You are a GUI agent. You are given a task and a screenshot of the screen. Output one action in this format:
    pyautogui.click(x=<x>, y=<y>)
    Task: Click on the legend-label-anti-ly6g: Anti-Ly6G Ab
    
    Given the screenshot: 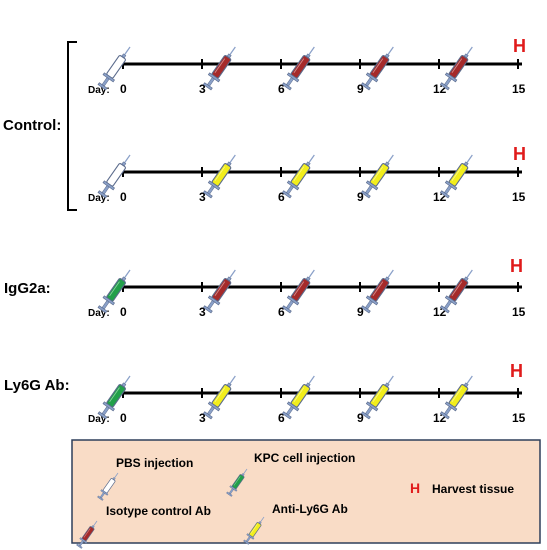 What is the action you would take?
    pyautogui.click(x=310, y=509)
    